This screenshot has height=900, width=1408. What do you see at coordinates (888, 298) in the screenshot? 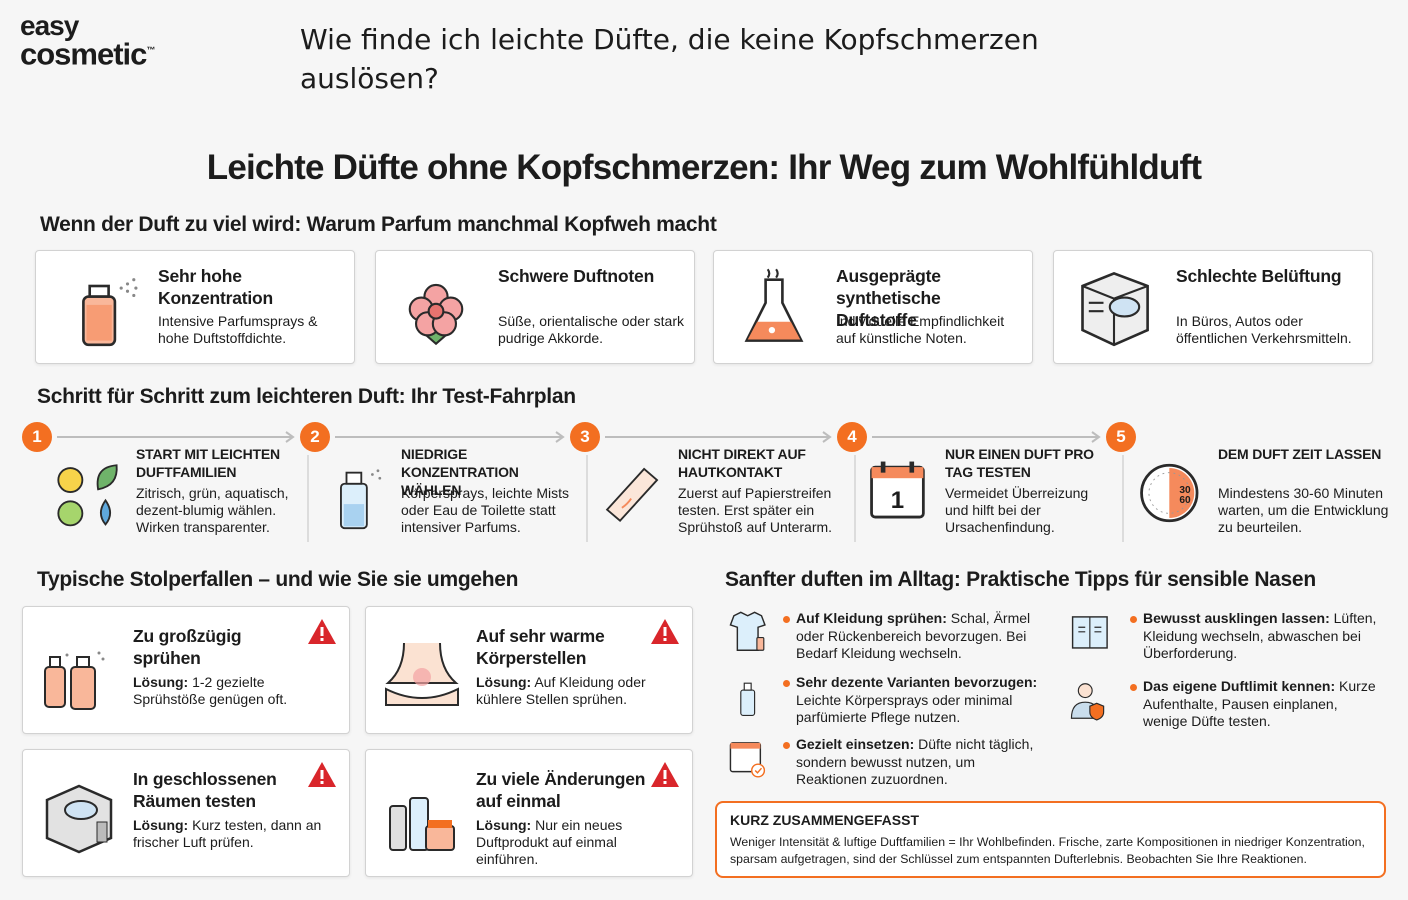
I see `cause-title: Ausgeprägte synthetische Duftstoffe` at bounding box center [888, 298].